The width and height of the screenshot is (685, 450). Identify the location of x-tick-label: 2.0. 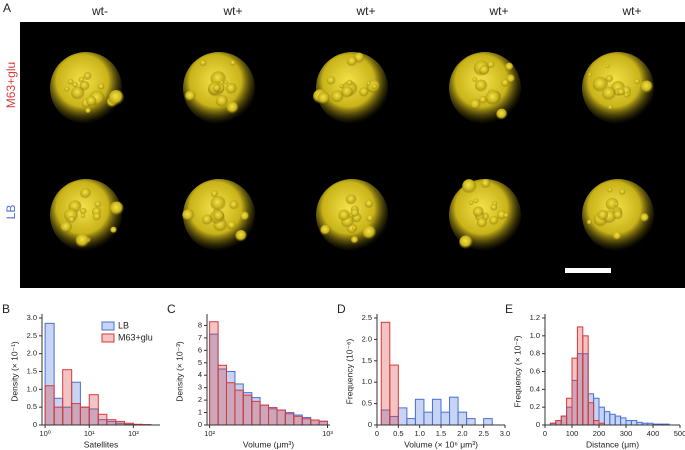
(462, 433).